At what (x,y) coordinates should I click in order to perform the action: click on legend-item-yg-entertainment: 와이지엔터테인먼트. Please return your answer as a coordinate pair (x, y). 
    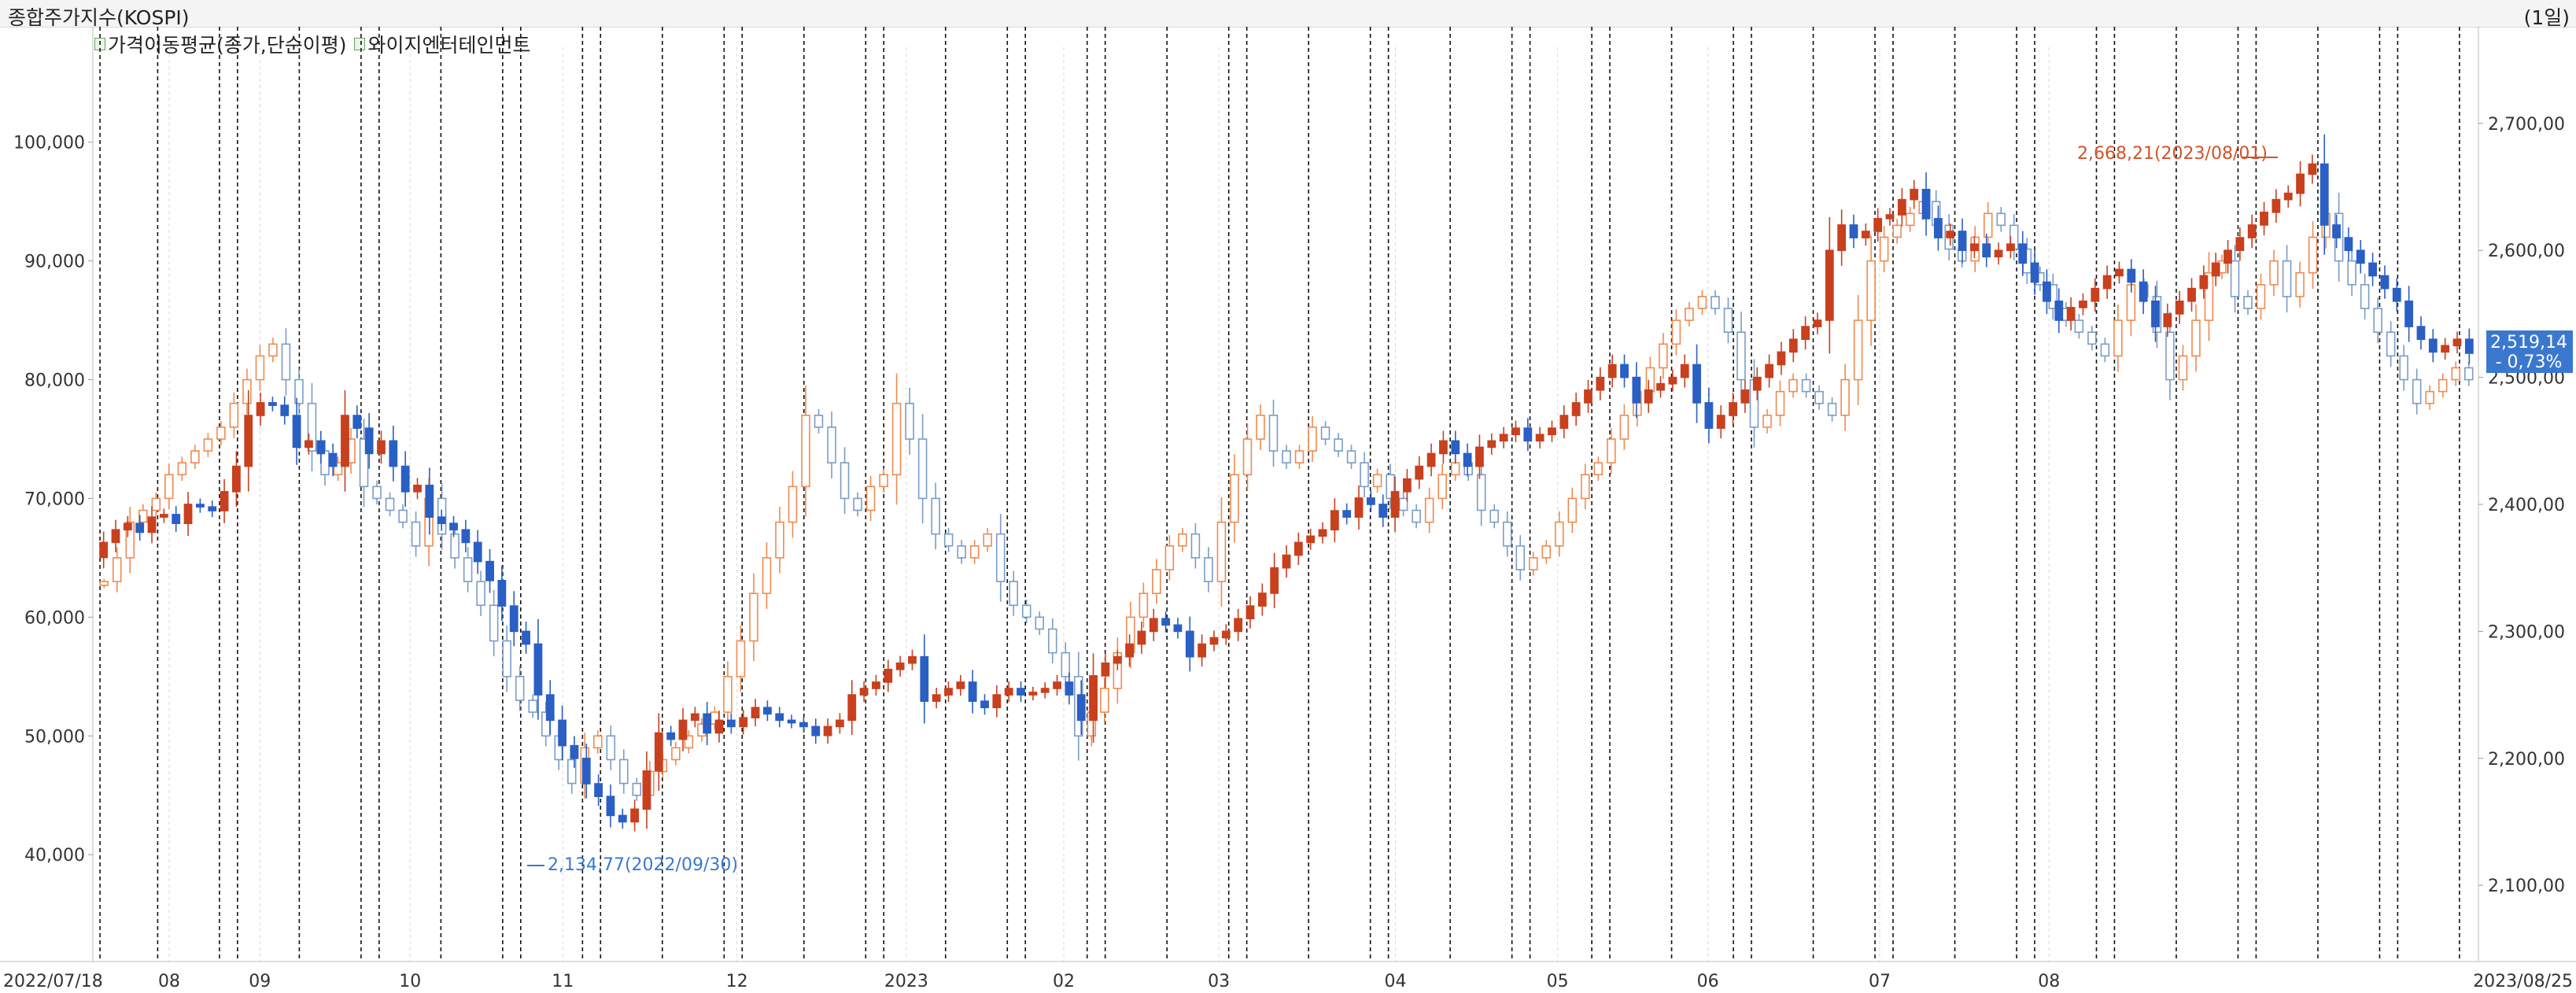
    Looking at the image, I should click on (442, 44).